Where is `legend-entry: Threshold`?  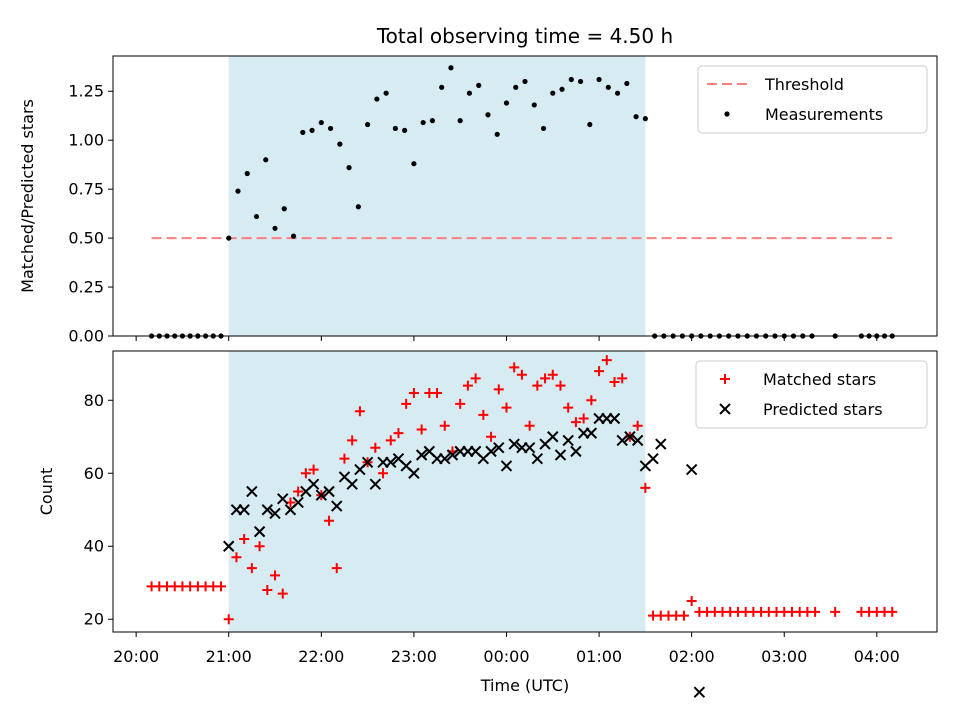
legend-entry: Threshold is located at coordinates (804, 84).